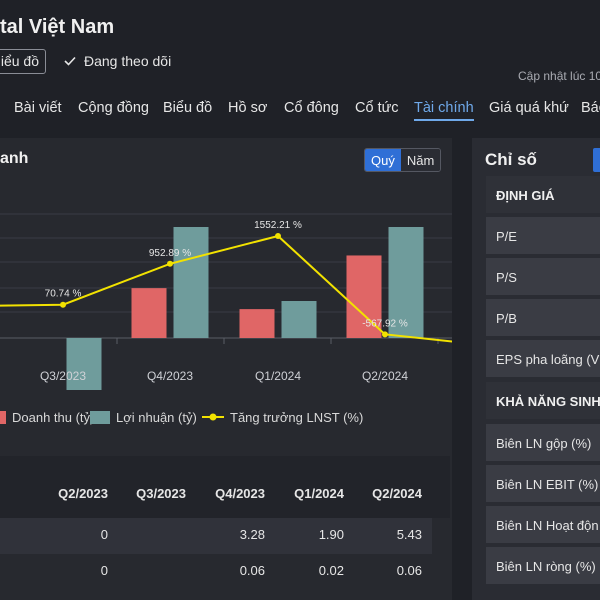 The width and height of the screenshot is (600, 600). I want to click on checkmark-icon, so click(70, 61).